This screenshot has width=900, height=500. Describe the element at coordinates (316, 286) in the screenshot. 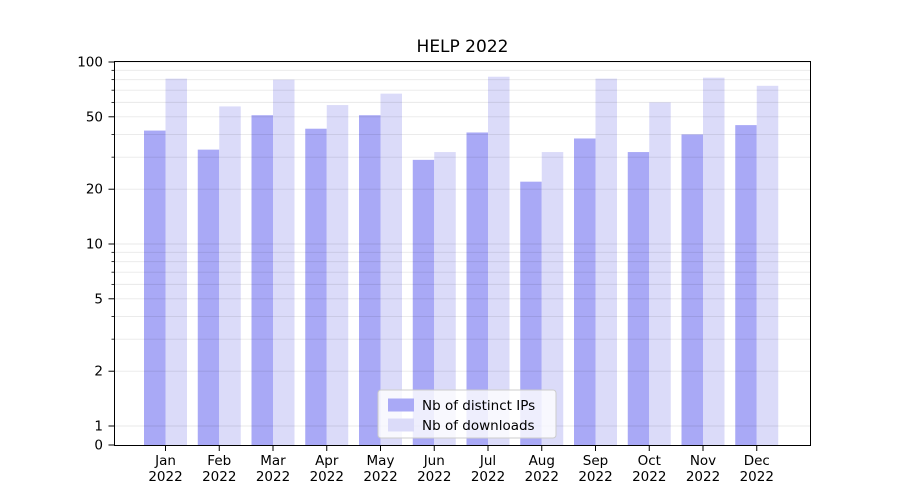

I see `bar-distinct-ips-apr` at that location.